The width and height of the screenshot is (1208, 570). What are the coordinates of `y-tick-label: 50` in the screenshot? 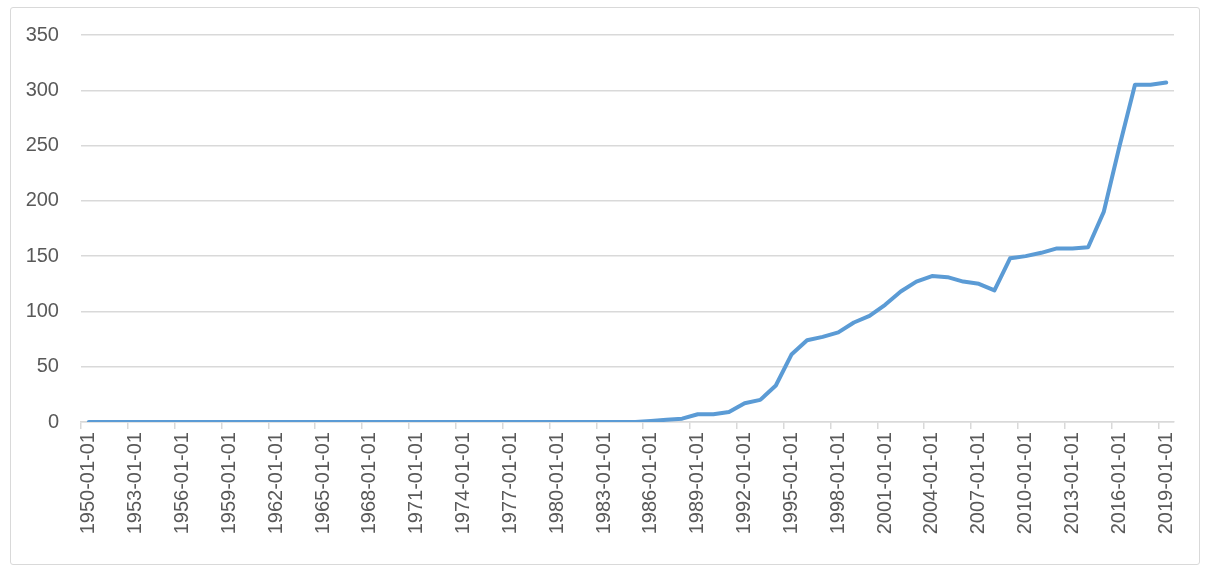 It's located at (47, 365).